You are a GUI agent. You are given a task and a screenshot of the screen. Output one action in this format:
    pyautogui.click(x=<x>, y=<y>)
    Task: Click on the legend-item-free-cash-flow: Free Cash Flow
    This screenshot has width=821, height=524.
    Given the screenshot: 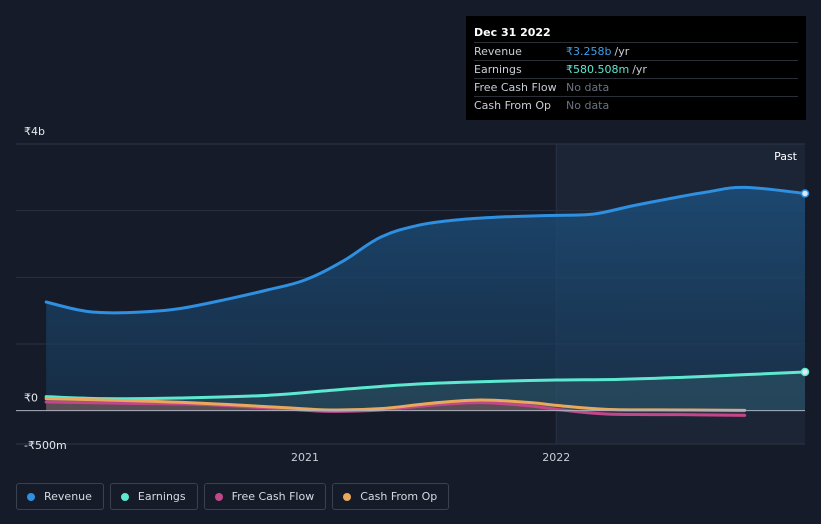 What is the action you would take?
    pyautogui.click(x=265, y=496)
    